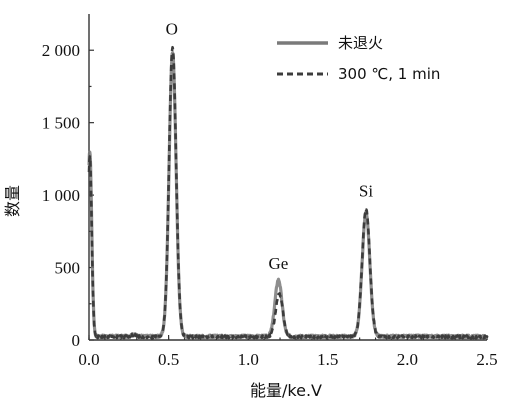 This screenshot has height=407, width=507. Describe the element at coordinates (486, 359) in the screenshot. I see `x-tick-label: 2.5` at that location.